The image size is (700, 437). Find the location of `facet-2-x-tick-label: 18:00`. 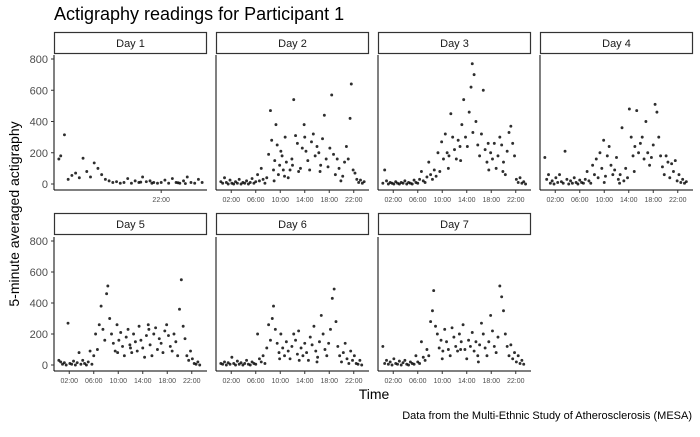

facet-2-x-tick-label: 18:00 is located at coordinates (329, 200).